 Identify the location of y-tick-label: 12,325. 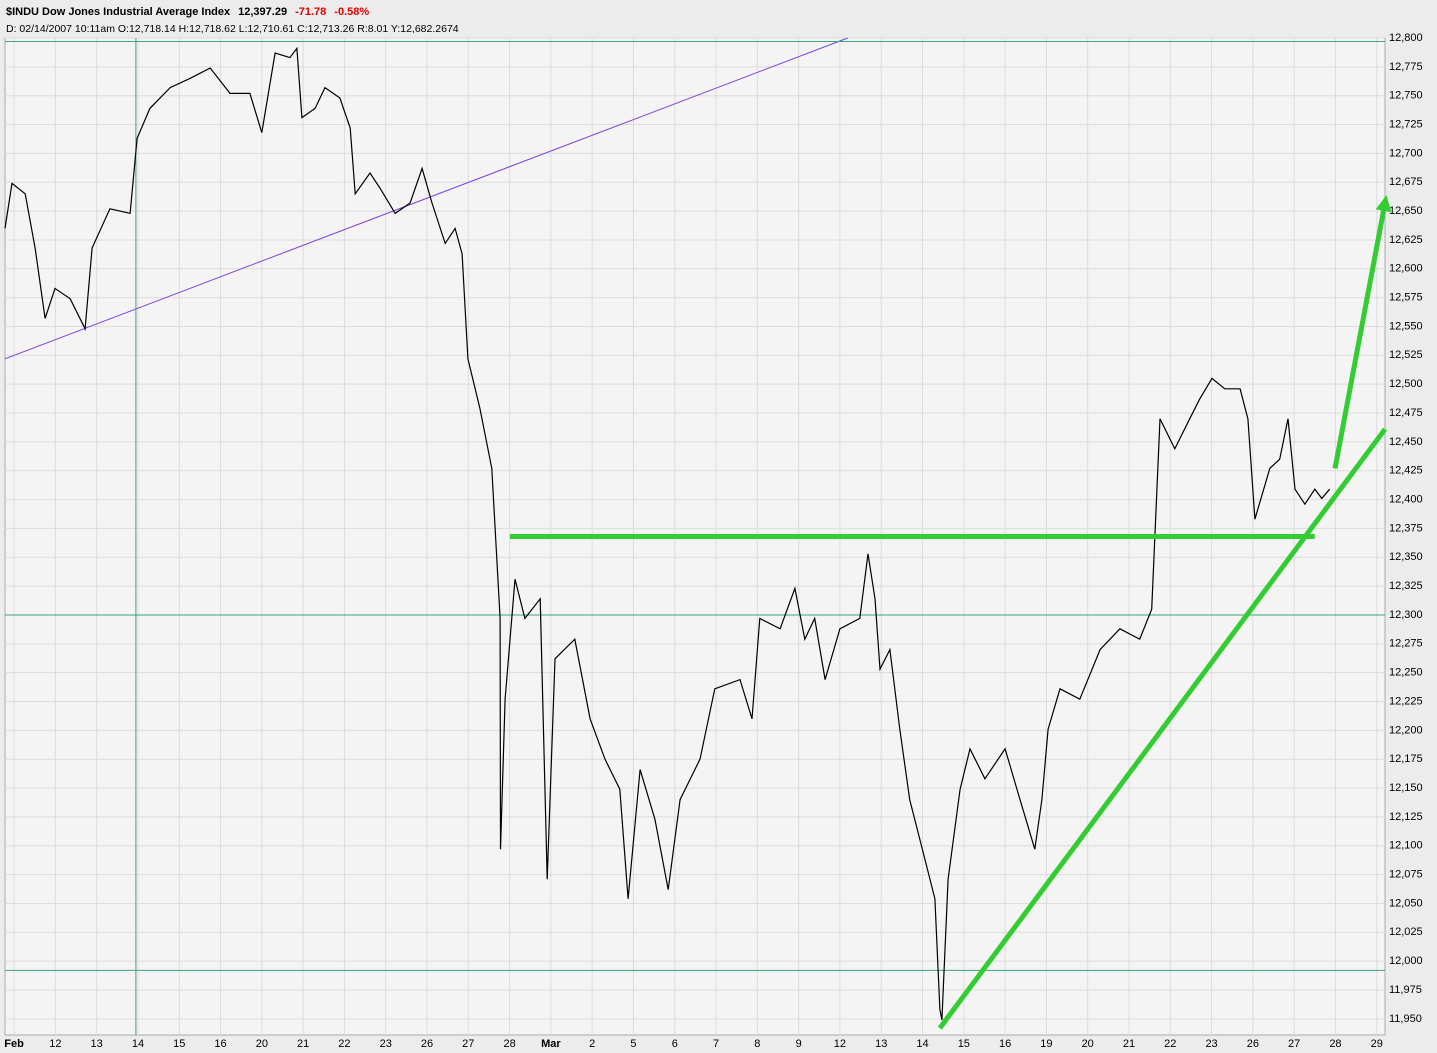
(1406, 586).